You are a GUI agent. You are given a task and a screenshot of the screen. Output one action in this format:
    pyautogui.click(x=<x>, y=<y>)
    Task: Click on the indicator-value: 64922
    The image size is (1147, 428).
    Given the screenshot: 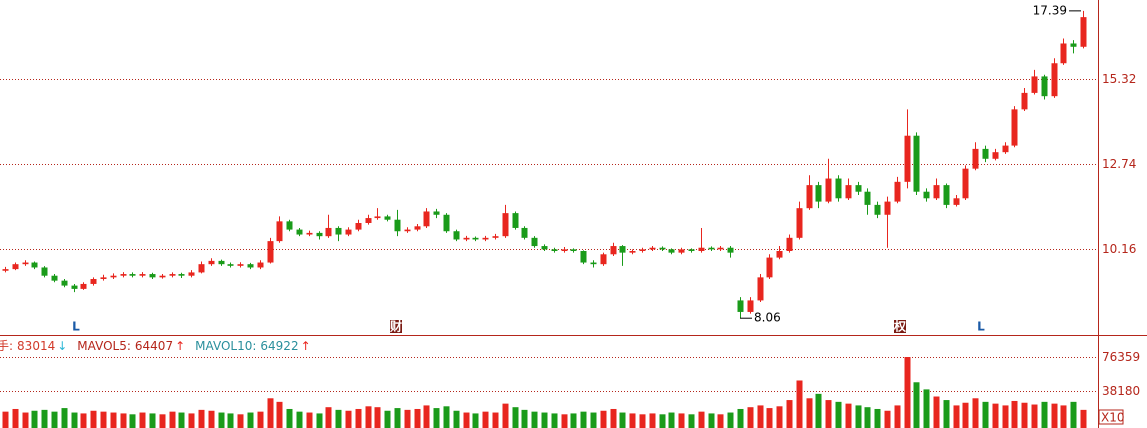 What is the action you would take?
    pyautogui.click(x=279, y=346)
    